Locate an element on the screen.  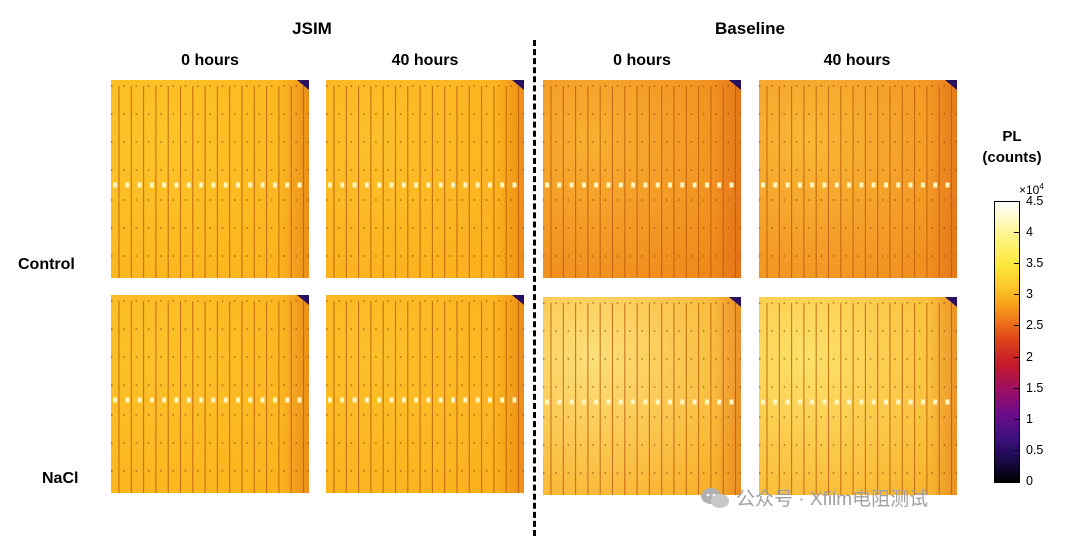
pl-image-jsim-nacl-40h is located at coordinates (425, 394).